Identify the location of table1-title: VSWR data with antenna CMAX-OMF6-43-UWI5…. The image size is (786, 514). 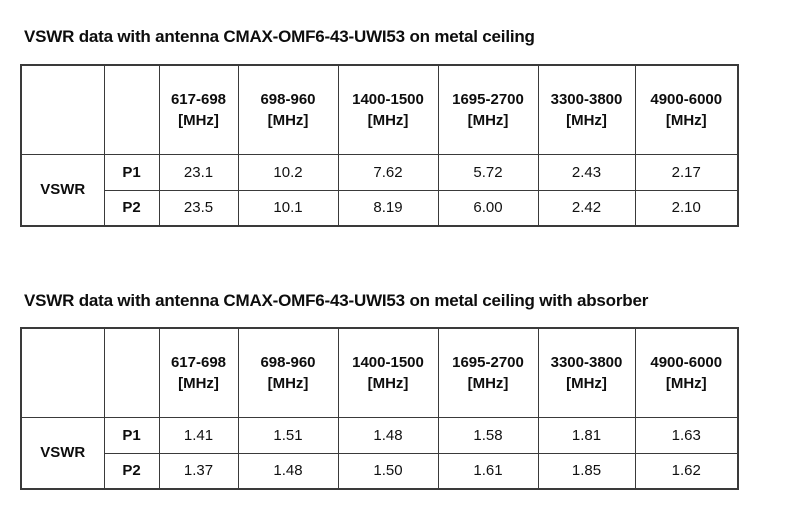
(279, 36).